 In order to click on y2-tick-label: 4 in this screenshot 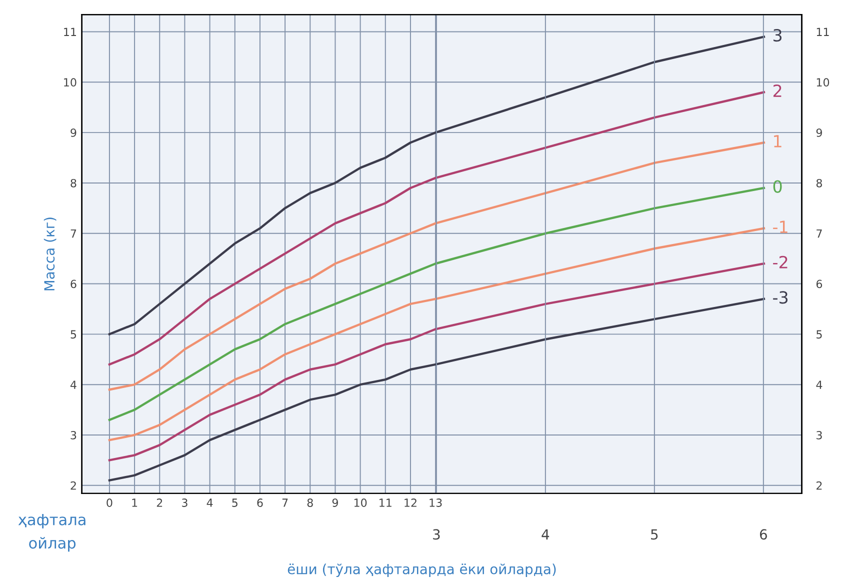, I will do `click(819, 384)`.